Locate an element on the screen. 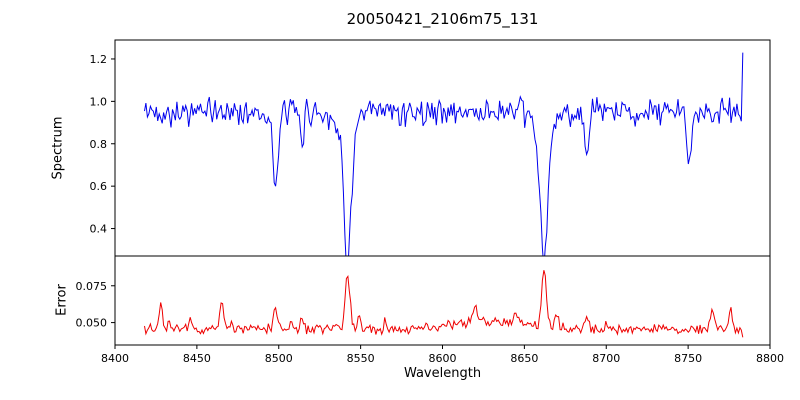  y-tick-label-error: 0.050 is located at coordinates (92, 323).